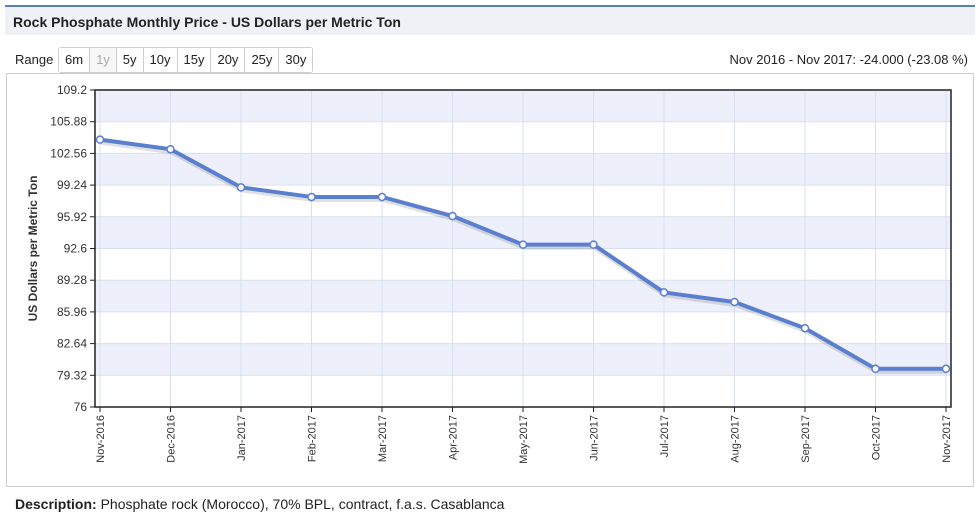 Image resolution: width=980 pixels, height=518 pixels. Describe the element at coordinates (241, 187) in the screenshot. I see `data-point-Jan-2017` at that location.